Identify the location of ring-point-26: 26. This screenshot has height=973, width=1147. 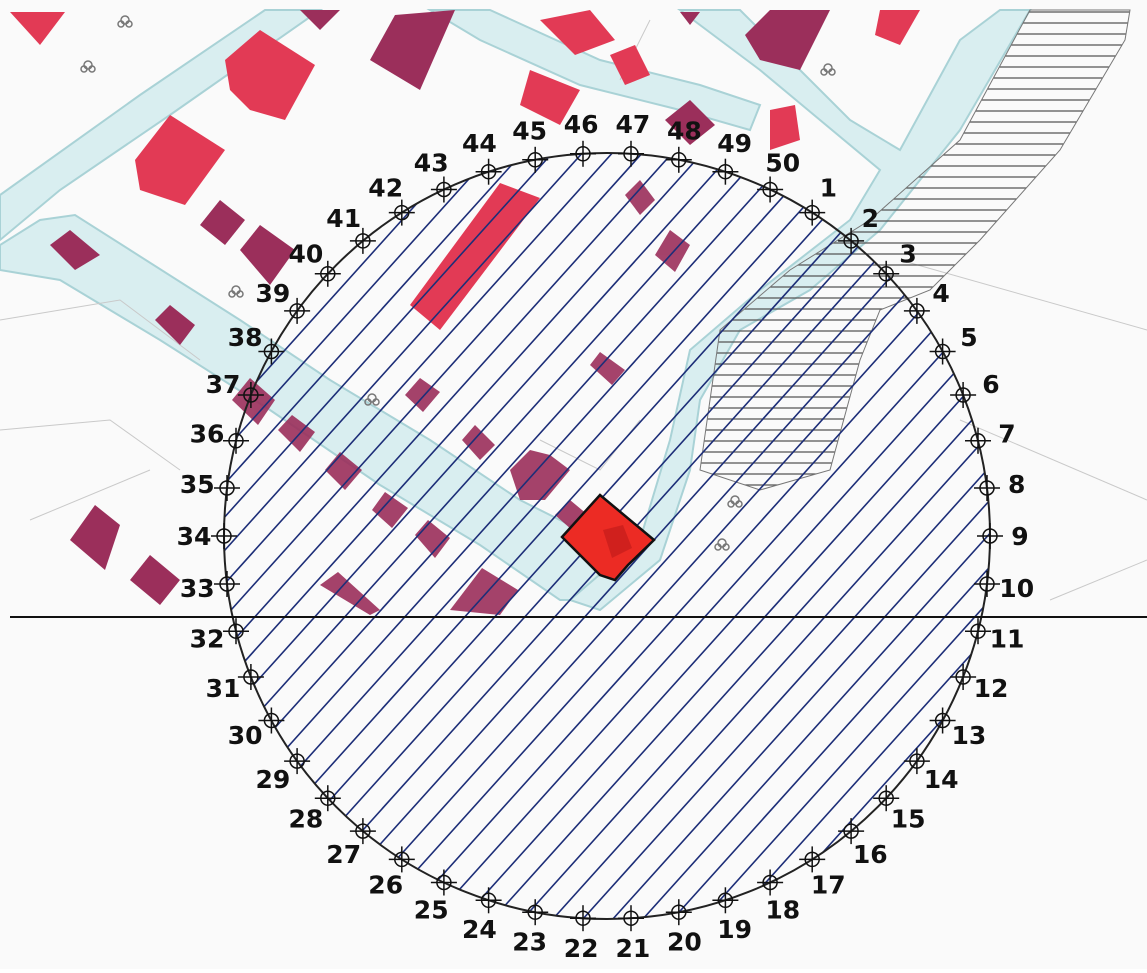
(391, 873).